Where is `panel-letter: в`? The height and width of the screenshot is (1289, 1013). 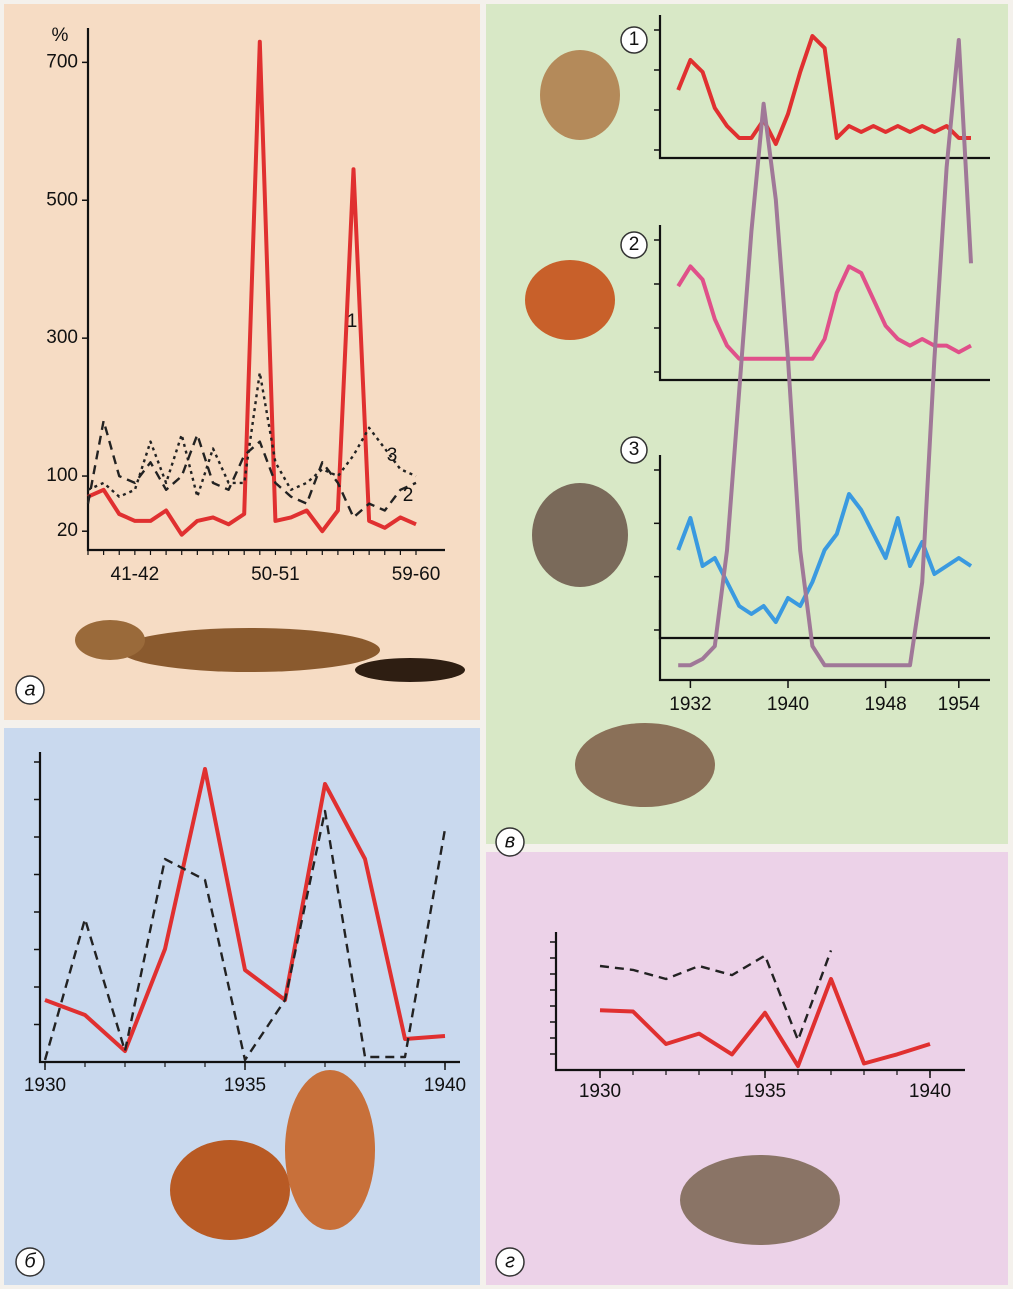 panel-letter: в is located at coordinates (510, 841).